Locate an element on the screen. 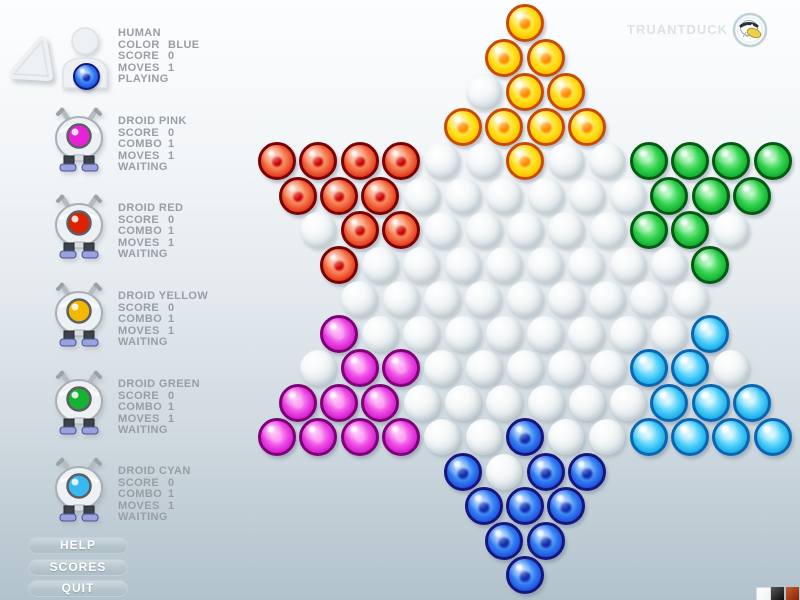 The height and width of the screenshot is (600, 800). help-button: HELP is located at coordinates (78, 545).